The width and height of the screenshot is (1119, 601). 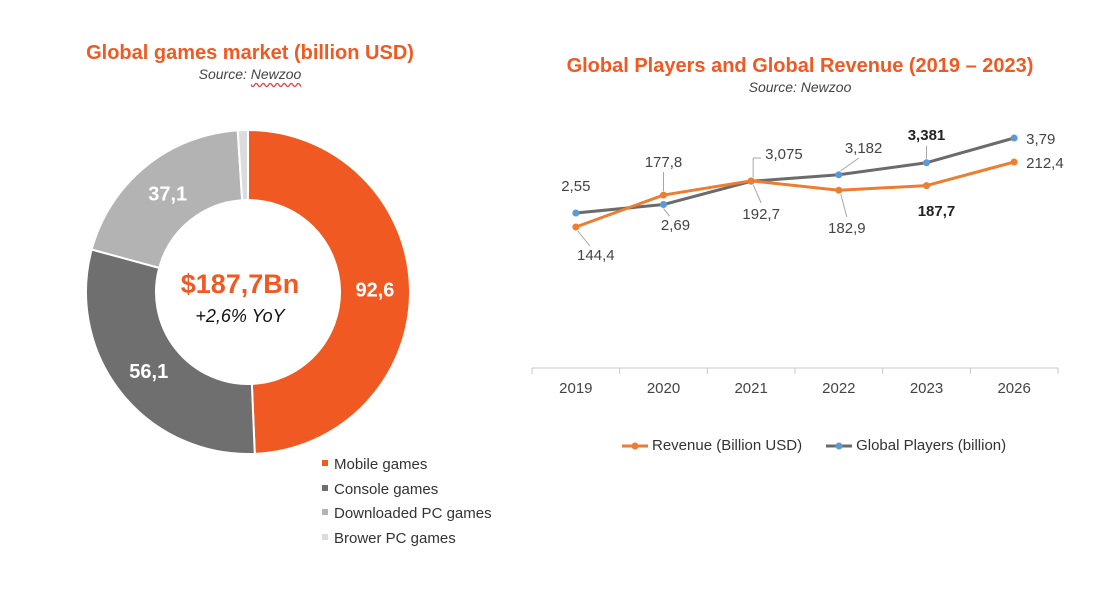 What do you see at coordinates (395, 538) in the screenshot?
I see `legend-label: Brower PC games` at bounding box center [395, 538].